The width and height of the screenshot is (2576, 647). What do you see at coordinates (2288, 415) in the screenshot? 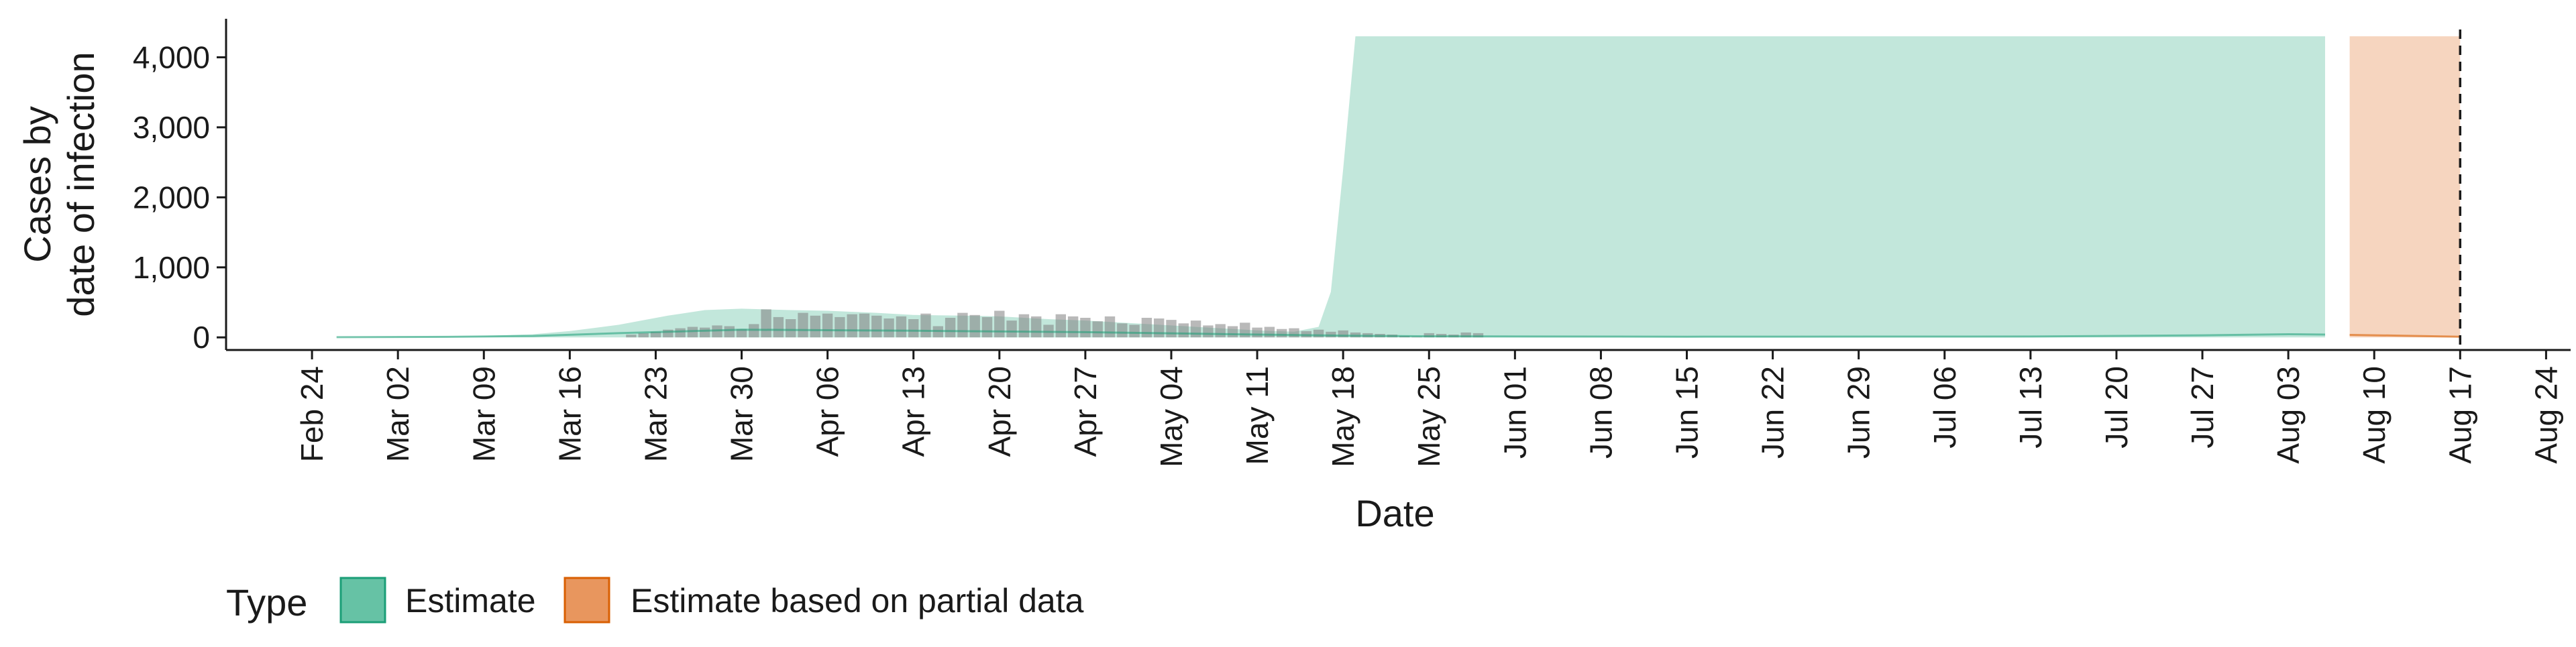
I see `x-tick-label: Aug 03` at bounding box center [2288, 415].